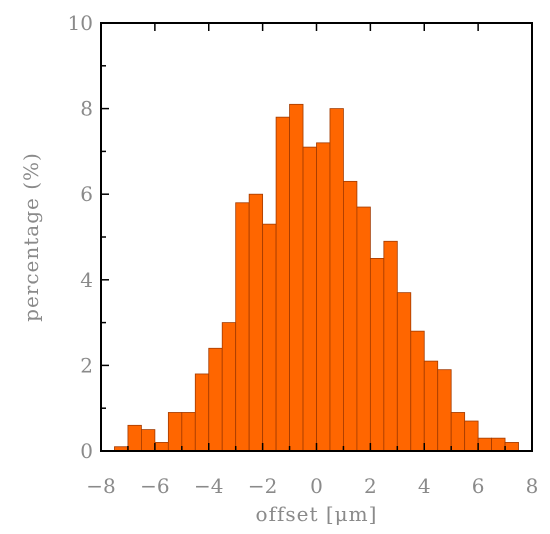  I want to click on x-tick-label: −8, so click(100, 486).